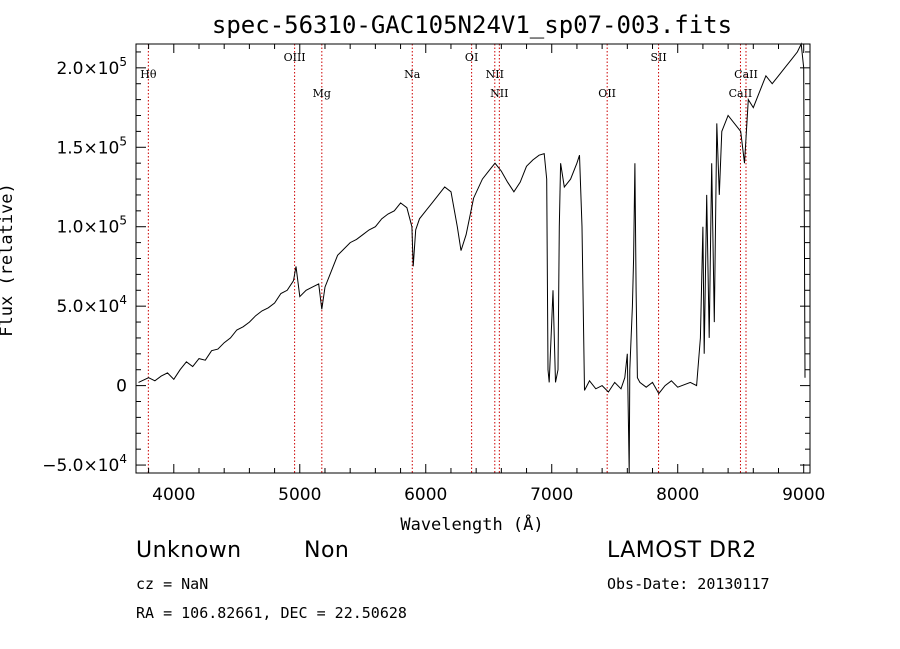 This screenshot has width=900, height=649. What do you see at coordinates (327, 550) in the screenshot?
I see `object-subclass: Non` at bounding box center [327, 550].